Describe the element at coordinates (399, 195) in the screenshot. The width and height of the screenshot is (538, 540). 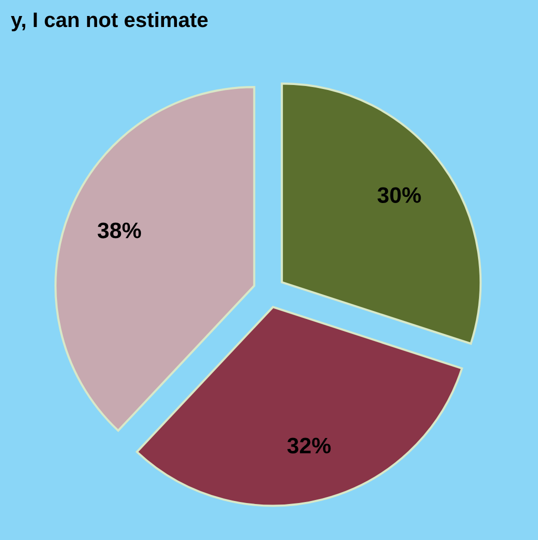
I see `data-label: 30%` at that location.